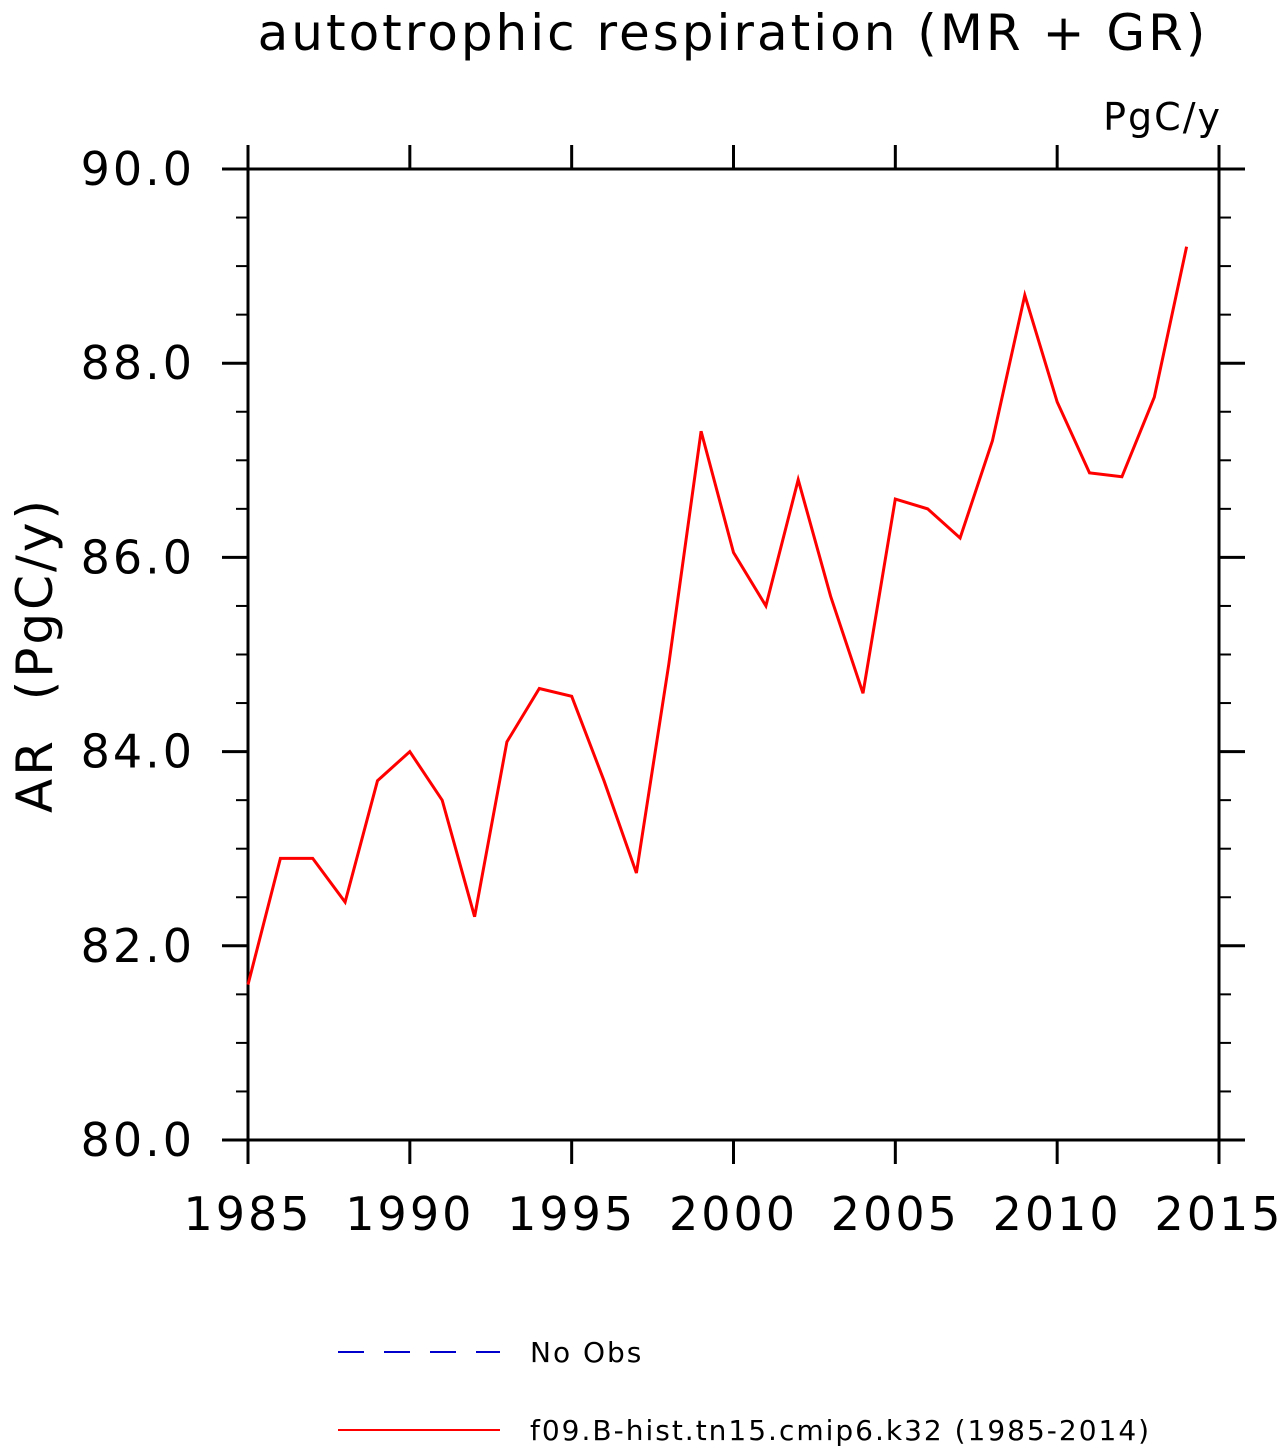 The image size is (1278, 1448). I want to click on y-tick-label: 88.0, so click(138, 363).